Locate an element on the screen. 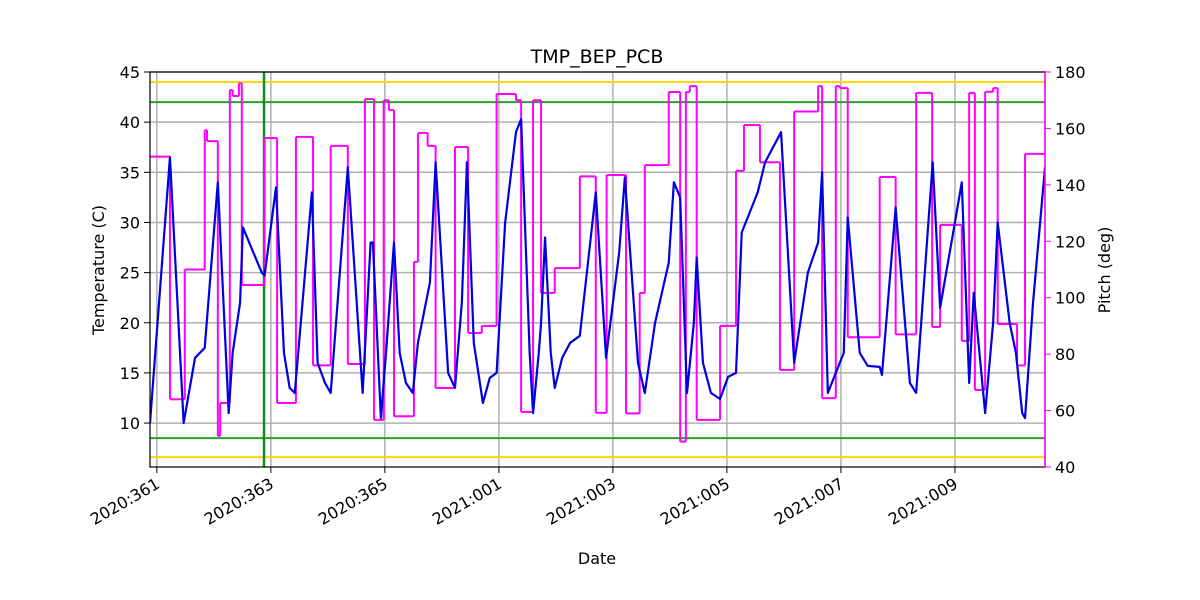 The image size is (1200, 600). chart-title: TMP_BEP_PCB is located at coordinates (597, 57).